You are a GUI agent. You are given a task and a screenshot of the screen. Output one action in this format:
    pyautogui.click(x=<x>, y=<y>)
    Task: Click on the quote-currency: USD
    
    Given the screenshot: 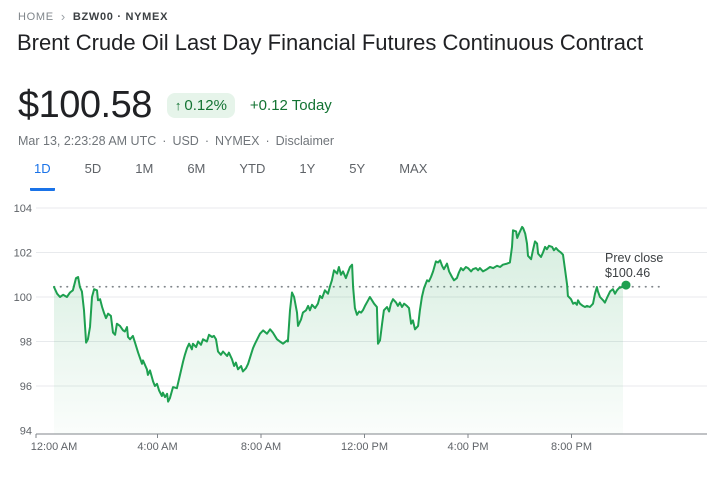 What is the action you would take?
    pyautogui.click(x=185, y=141)
    